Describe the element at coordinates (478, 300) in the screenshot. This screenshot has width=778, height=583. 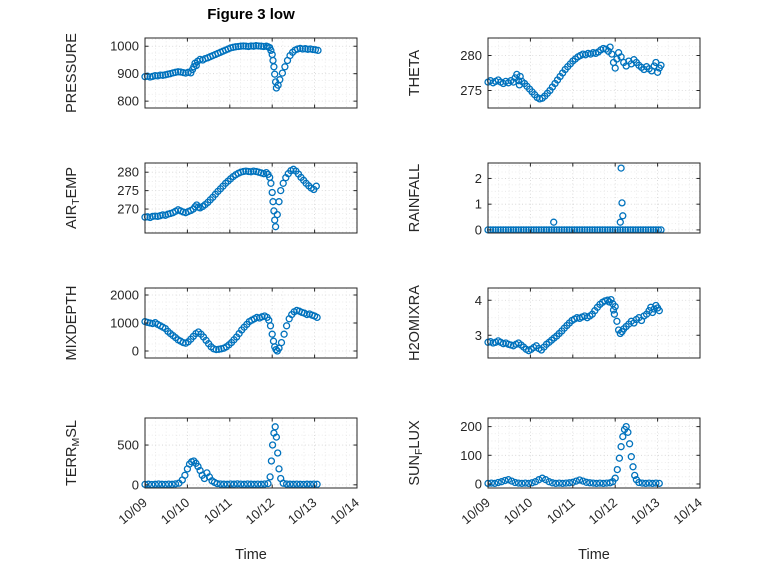
I see `y-tick-label: 4` at that location.